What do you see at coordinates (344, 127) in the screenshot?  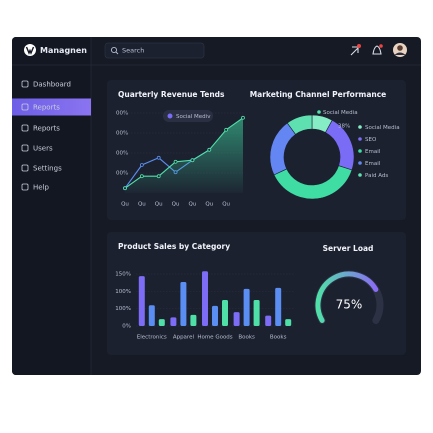 I see `annotation: 38%` at bounding box center [344, 127].